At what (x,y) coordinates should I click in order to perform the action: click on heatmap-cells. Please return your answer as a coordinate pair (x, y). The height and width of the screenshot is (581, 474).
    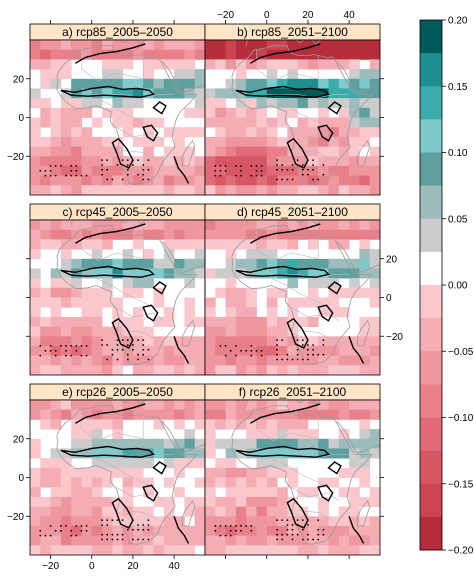
    Looking at the image, I should click on (292, 297).